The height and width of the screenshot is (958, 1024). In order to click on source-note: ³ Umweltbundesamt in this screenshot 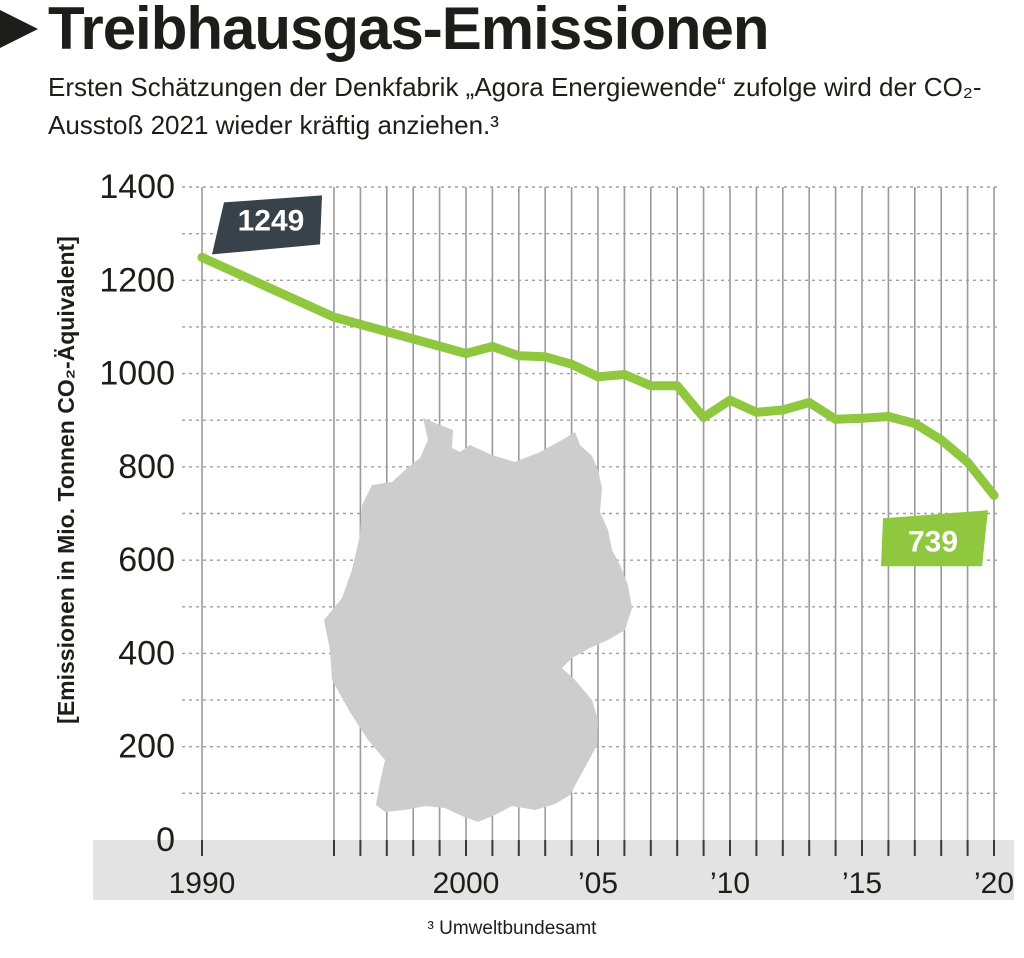, I will do `click(512, 928)`.